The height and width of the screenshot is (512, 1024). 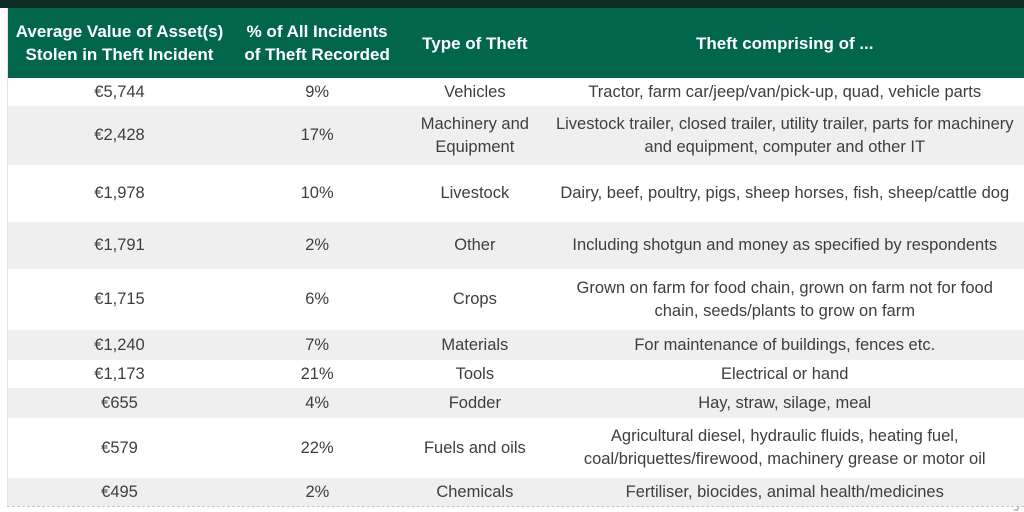 I want to click on avg-value-cell: €1,791, so click(x=119, y=245).